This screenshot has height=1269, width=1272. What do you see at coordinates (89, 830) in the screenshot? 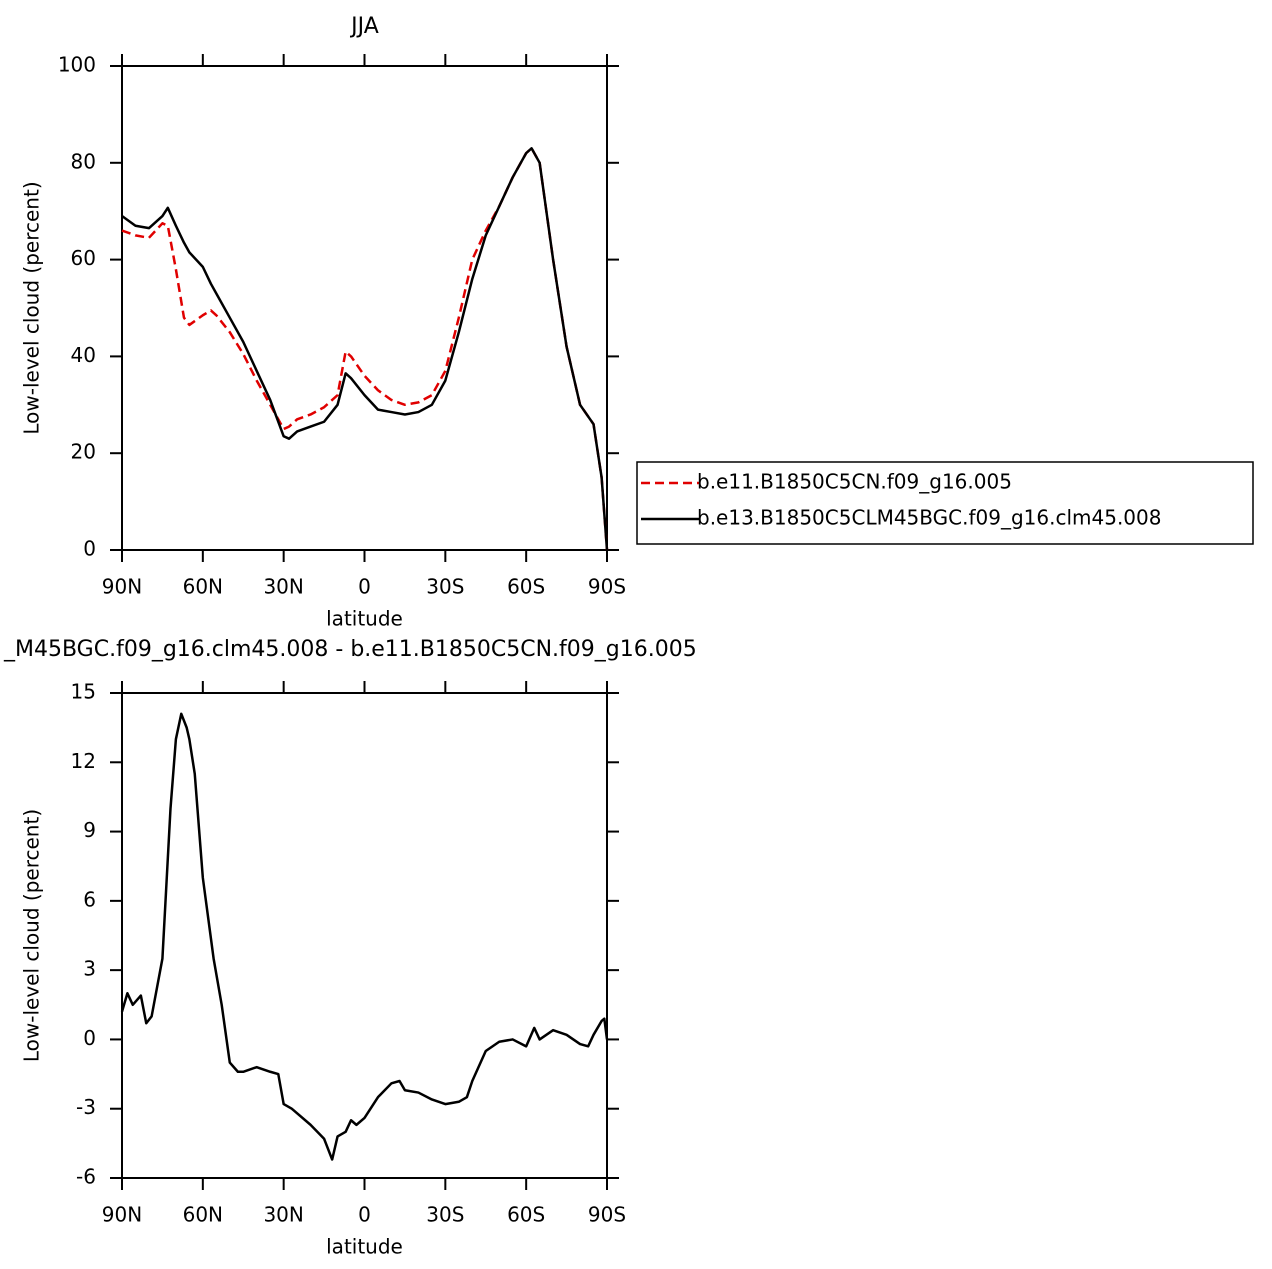
I see `y-tick-label: 9` at bounding box center [89, 830].